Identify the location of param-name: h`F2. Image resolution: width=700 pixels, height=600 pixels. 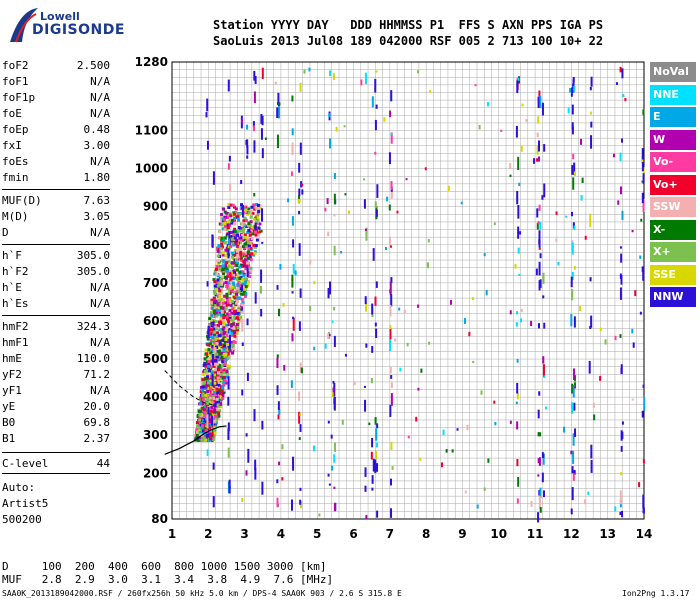
(15, 271).